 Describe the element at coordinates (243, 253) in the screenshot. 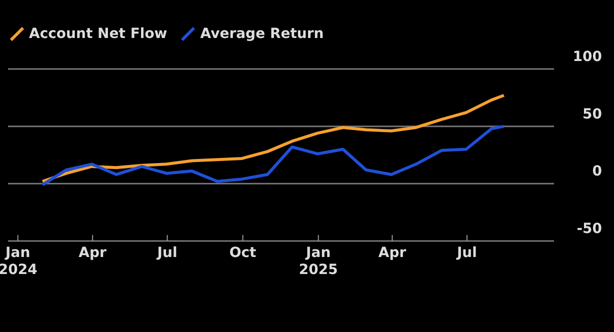

I see `x-tick-label: Oct` at that location.